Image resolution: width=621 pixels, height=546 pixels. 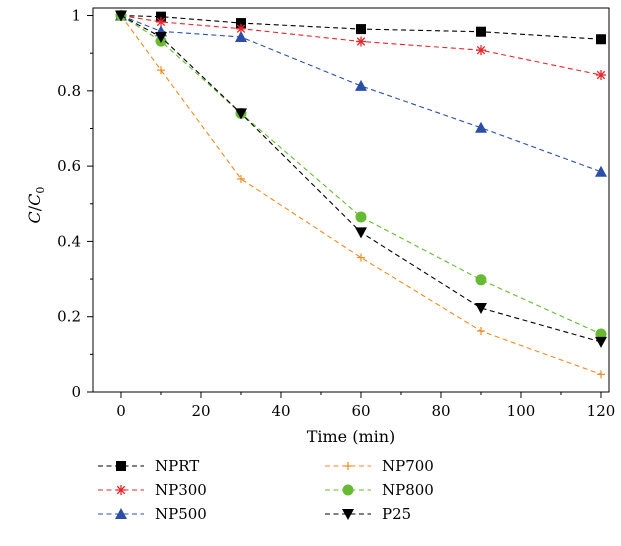 I want to click on x-tick-label: 60, so click(x=360, y=411).